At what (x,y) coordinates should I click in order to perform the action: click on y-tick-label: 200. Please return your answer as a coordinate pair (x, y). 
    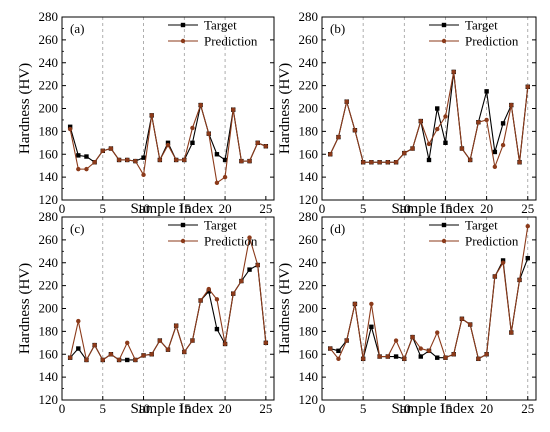
    Looking at the image, I should click on (49, 308).